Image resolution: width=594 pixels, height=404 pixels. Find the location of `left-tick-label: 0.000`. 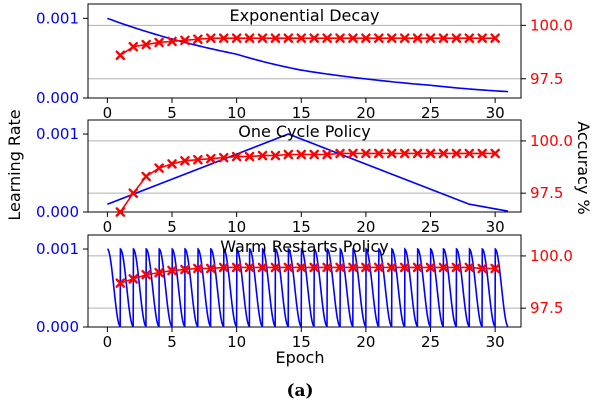

left-tick-label: 0.000 is located at coordinates (57, 327).